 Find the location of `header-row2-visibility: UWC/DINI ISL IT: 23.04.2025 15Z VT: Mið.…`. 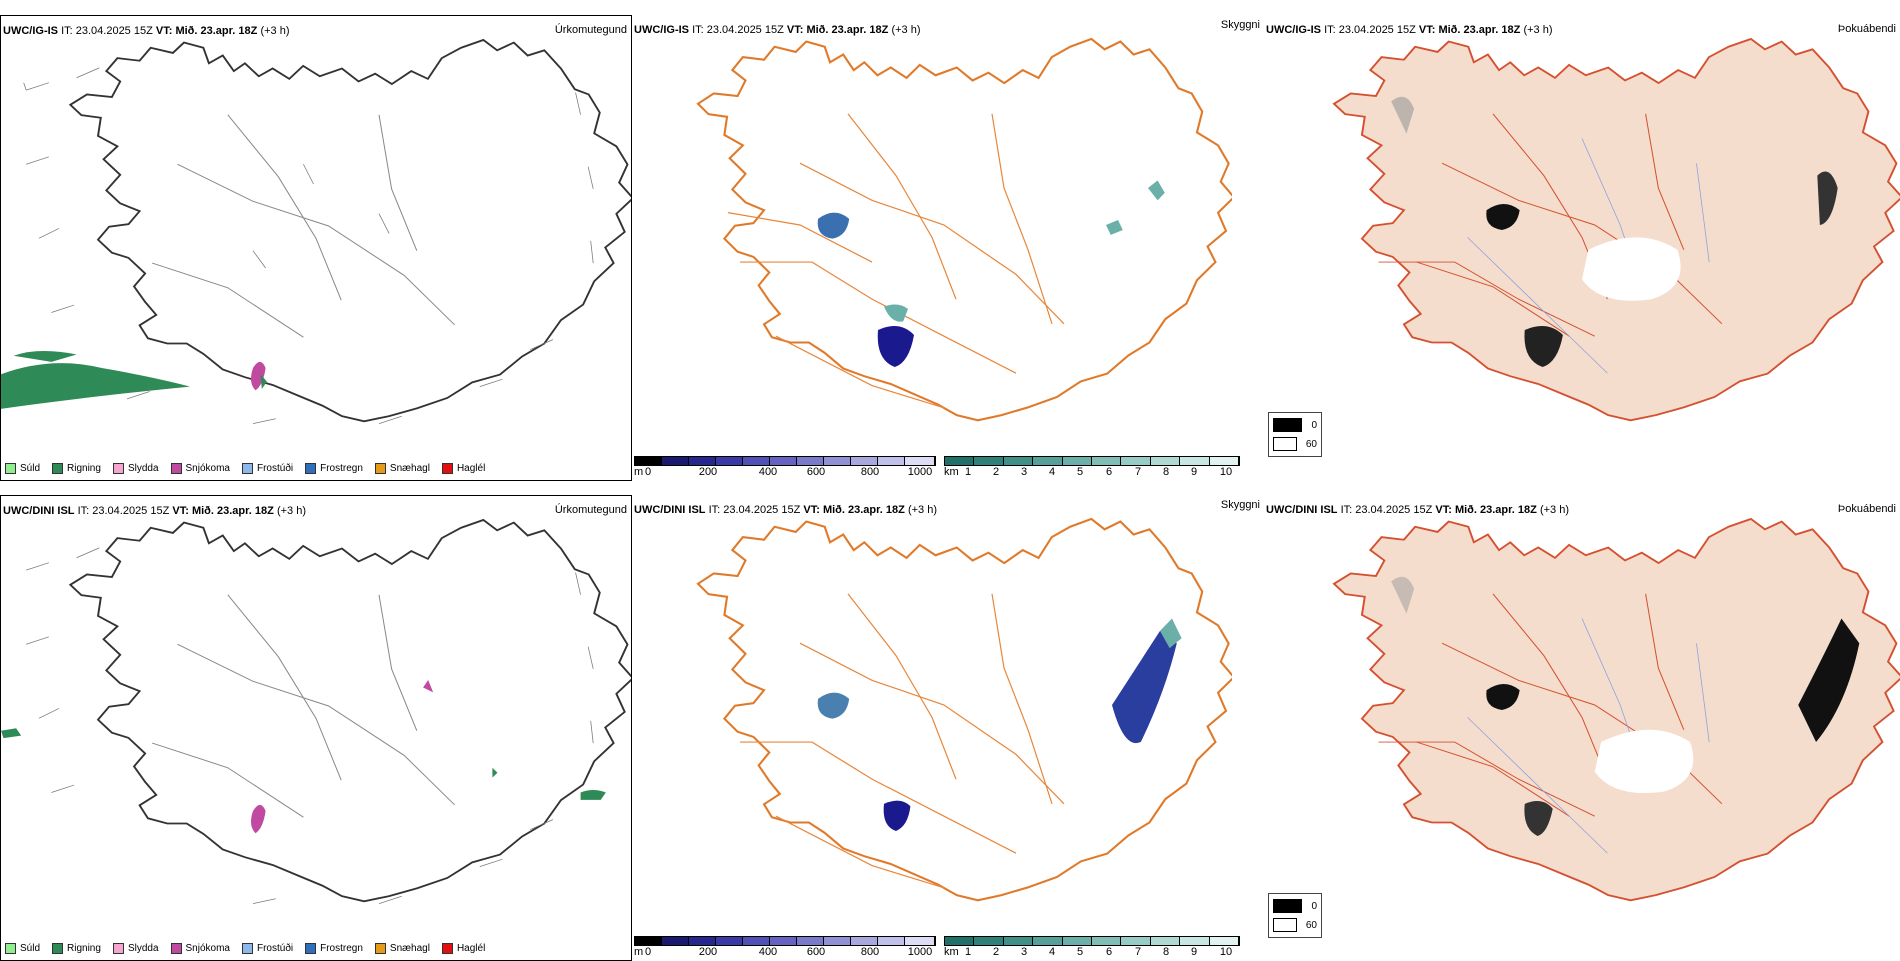

header-row2-visibility: UWC/DINI ISL IT: 23.04.2025 15Z VT: Mið.… is located at coordinates (785, 510).